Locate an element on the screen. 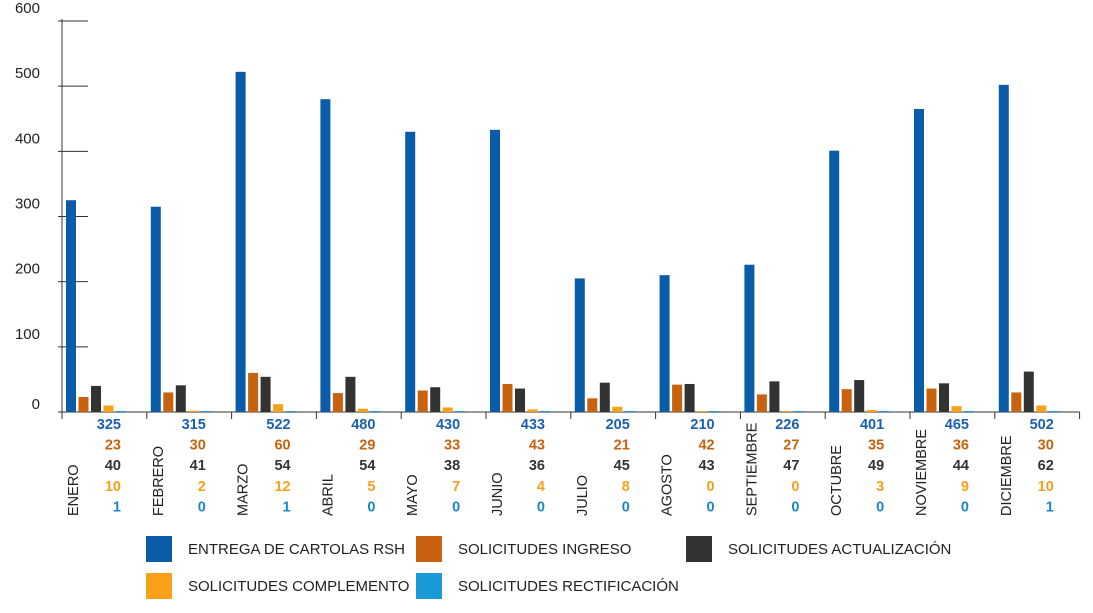  value-label: 29 is located at coordinates (367, 446).